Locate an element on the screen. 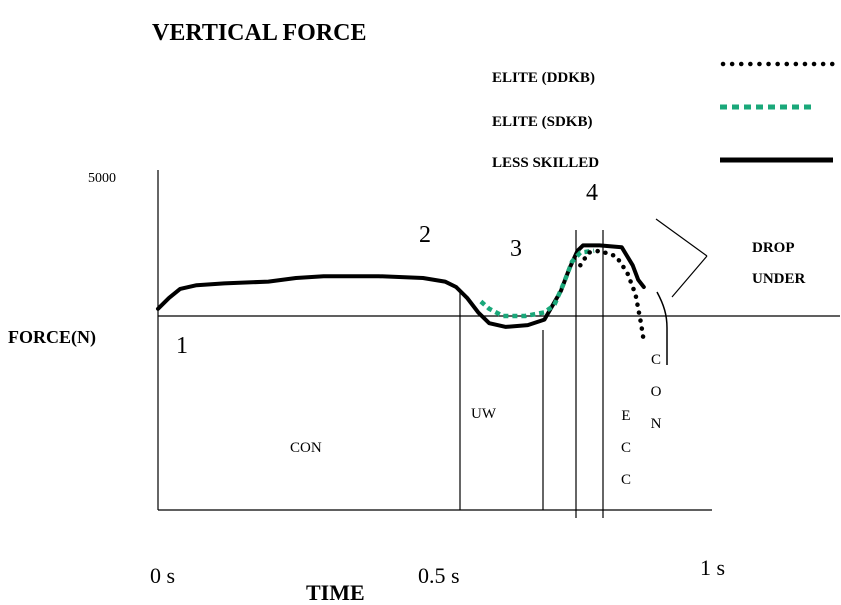 This screenshot has height=605, width=841. legend-label-elite-sdkb: ELITE (SDKB) is located at coordinates (542, 122).